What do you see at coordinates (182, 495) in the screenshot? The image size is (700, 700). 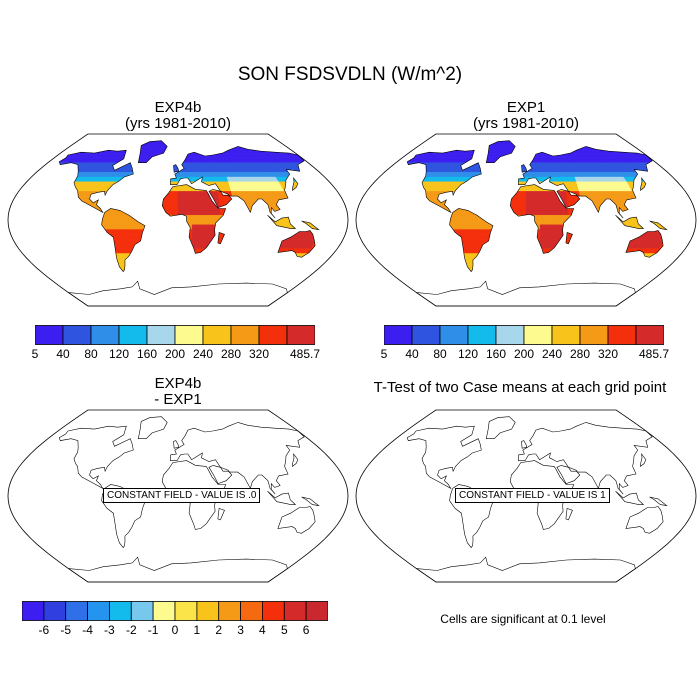 I see `constant-field-label-difference: CONSTANT FIELD - VALUE IS .0` at bounding box center [182, 495].